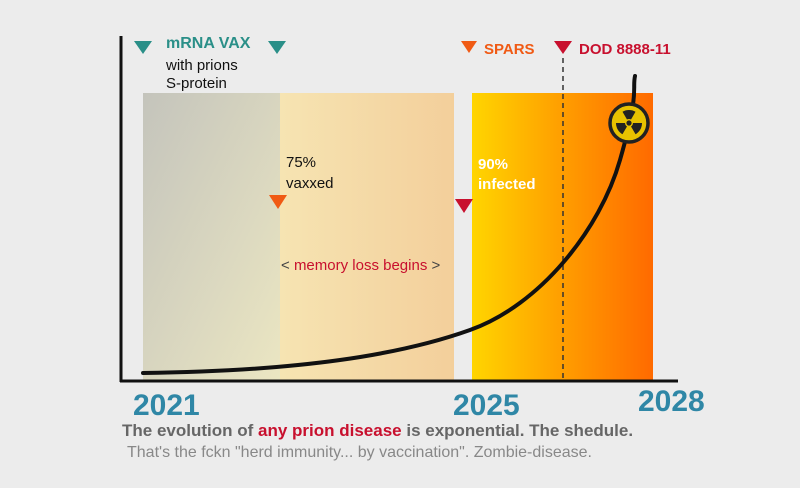 This screenshot has width=800, height=488. What do you see at coordinates (278, 202) in the screenshot?
I see `vaxxed-triangle-icon` at bounding box center [278, 202].